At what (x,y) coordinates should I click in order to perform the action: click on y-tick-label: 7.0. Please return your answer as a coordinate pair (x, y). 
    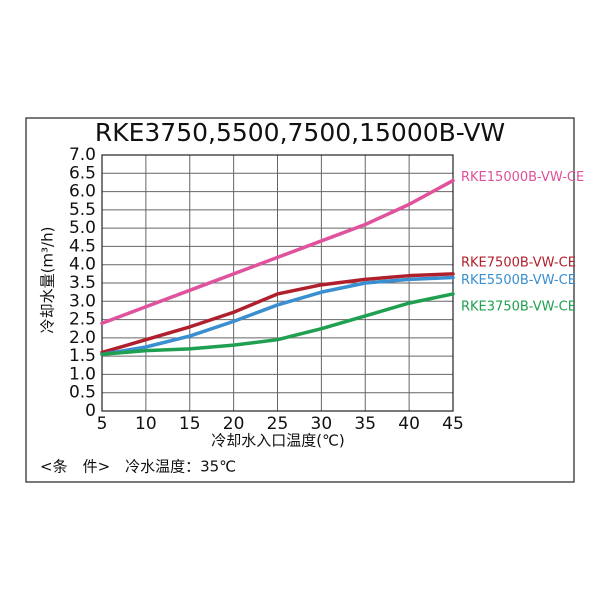
    Looking at the image, I should click on (82, 155).